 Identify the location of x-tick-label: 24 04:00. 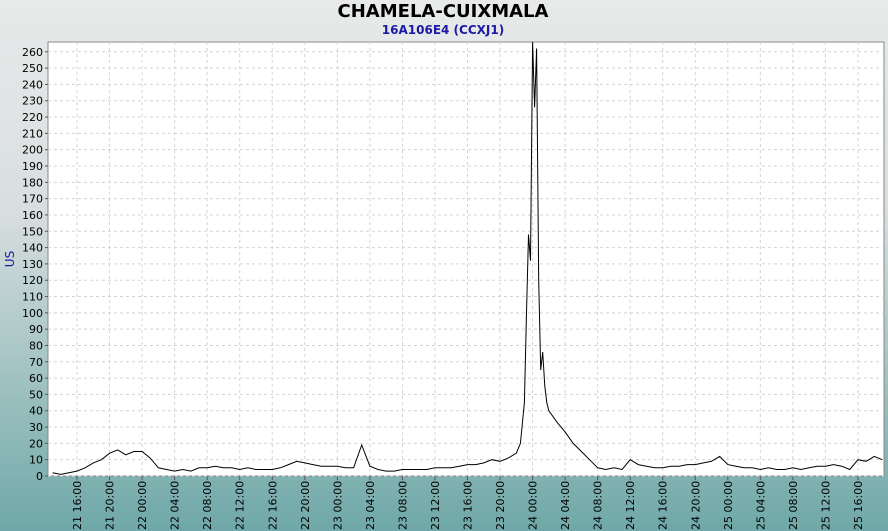
(565, 505).